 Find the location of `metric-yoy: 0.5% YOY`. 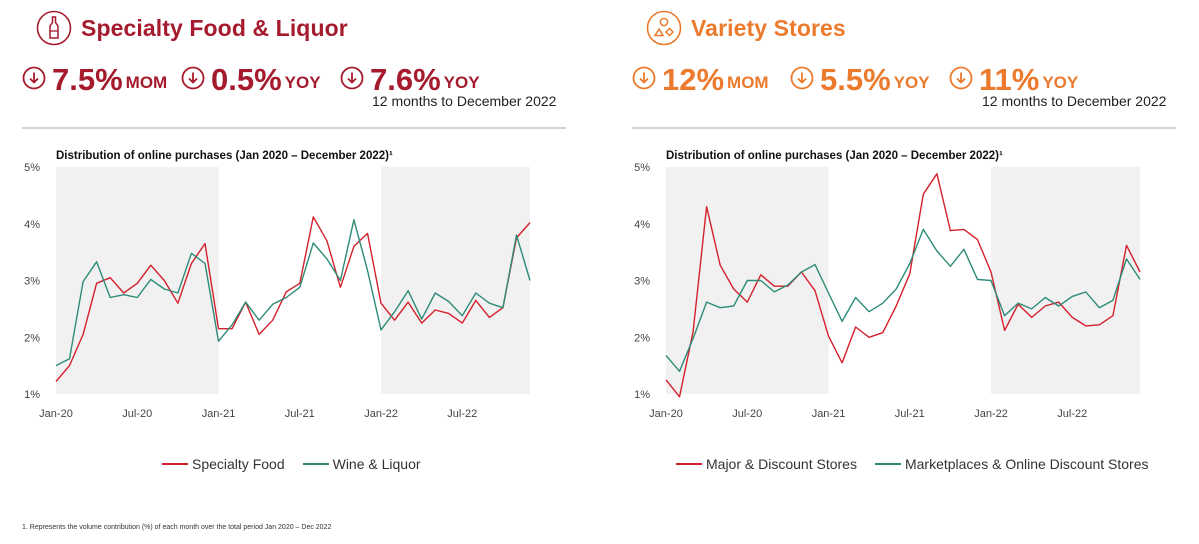

metric-yoy: 0.5% YOY is located at coordinates (251, 80).